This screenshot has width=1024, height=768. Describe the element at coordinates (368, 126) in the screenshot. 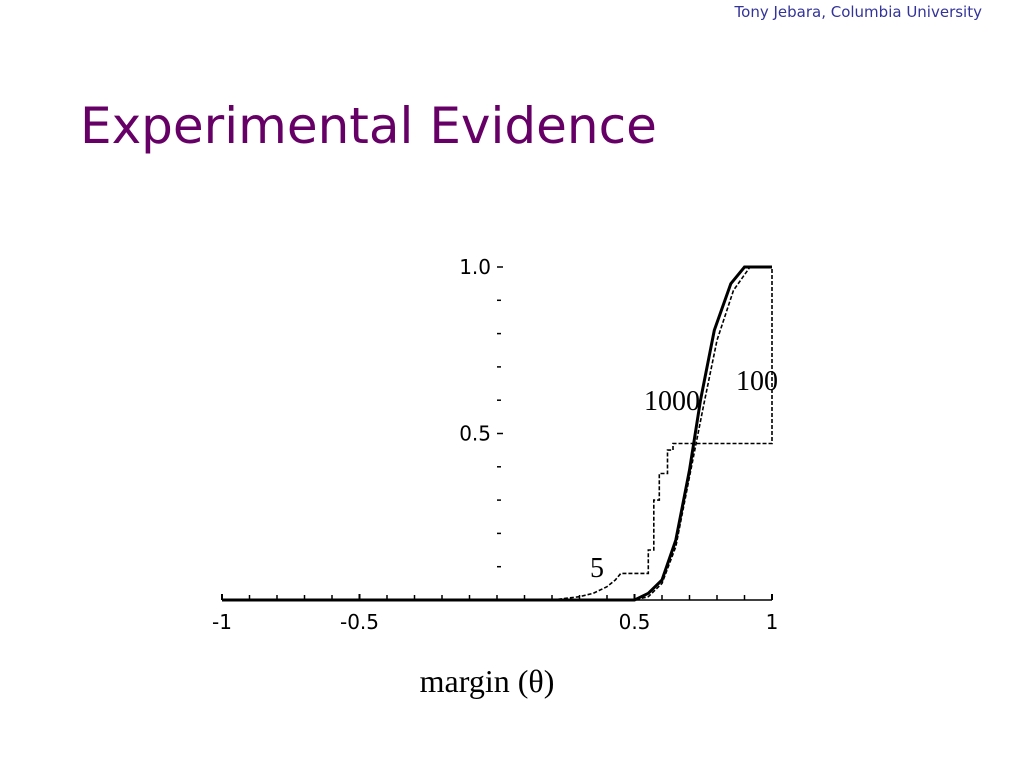

I see `slide-title: Experimental Evidence` at that location.